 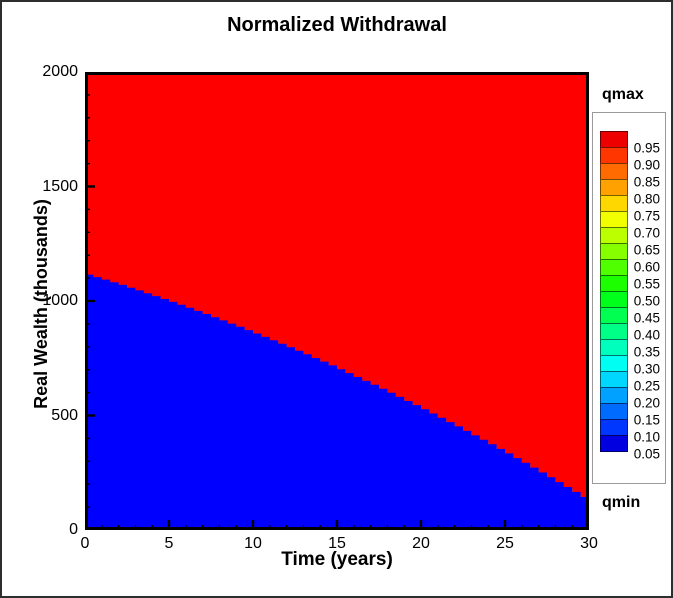 I want to click on legend-value-label: 0.85, so click(x=646, y=182).